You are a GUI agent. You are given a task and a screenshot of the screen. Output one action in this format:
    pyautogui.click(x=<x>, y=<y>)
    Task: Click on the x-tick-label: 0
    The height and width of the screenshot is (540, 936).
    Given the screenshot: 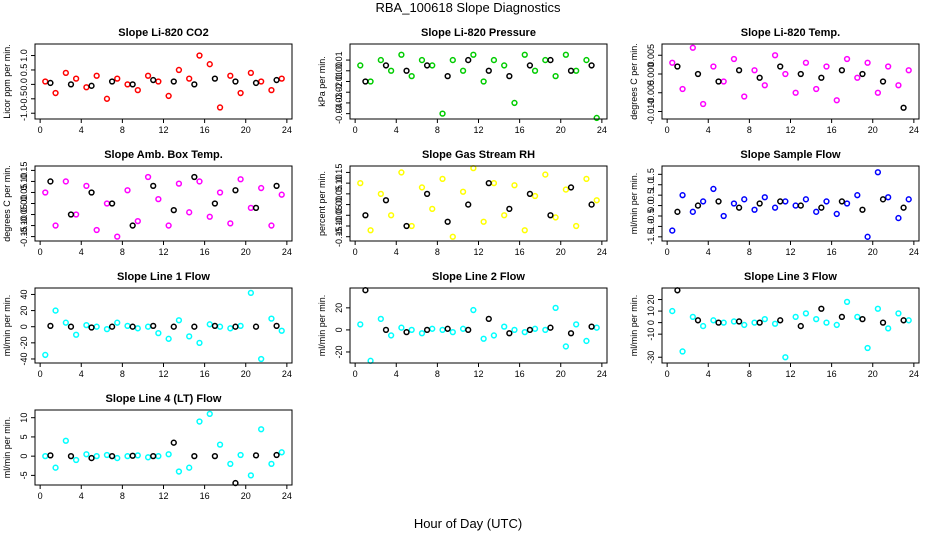 What is the action you would take?
    pyautogui.click(x=667, y=374)
    